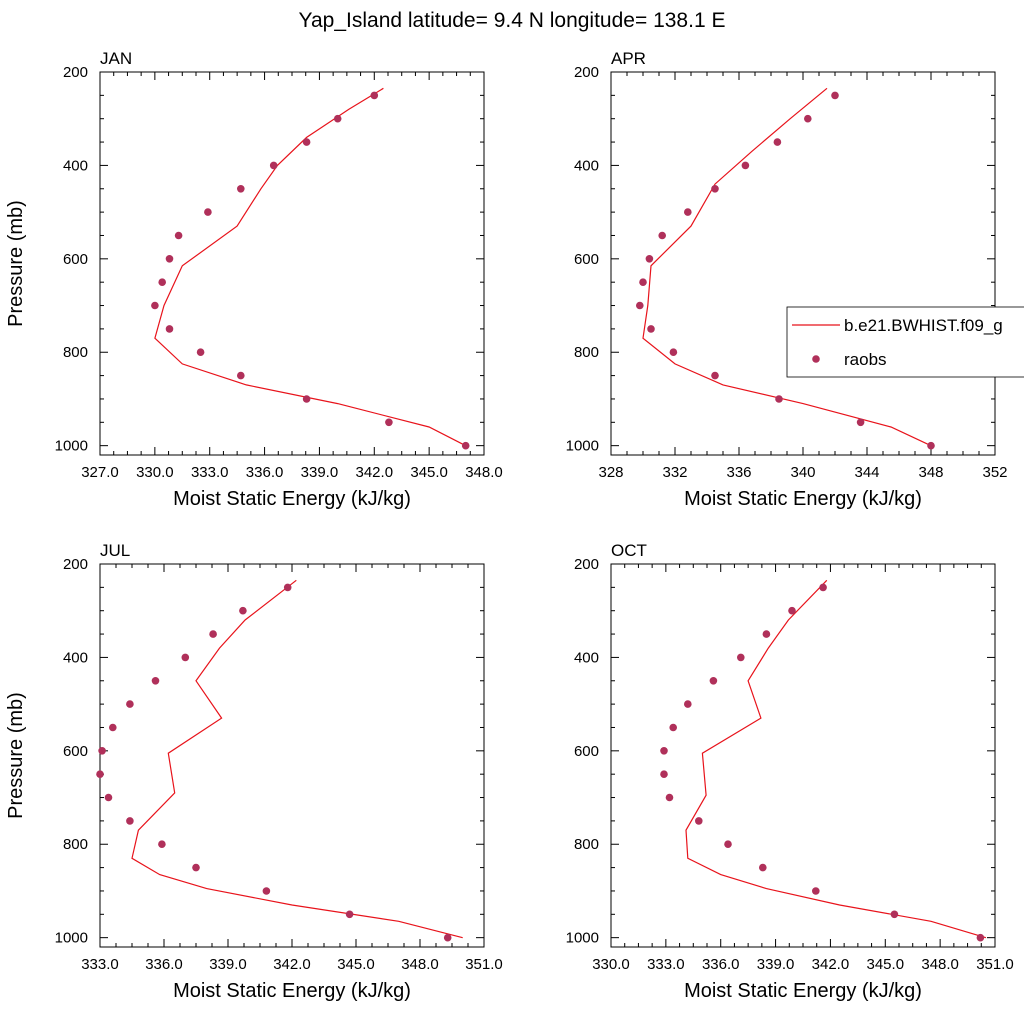 The width and height of the screenshot is (1024, 1024). Describe the element at coordinates (994, 472) in the screenshot. I see `x-tick-label: 352` at that location.